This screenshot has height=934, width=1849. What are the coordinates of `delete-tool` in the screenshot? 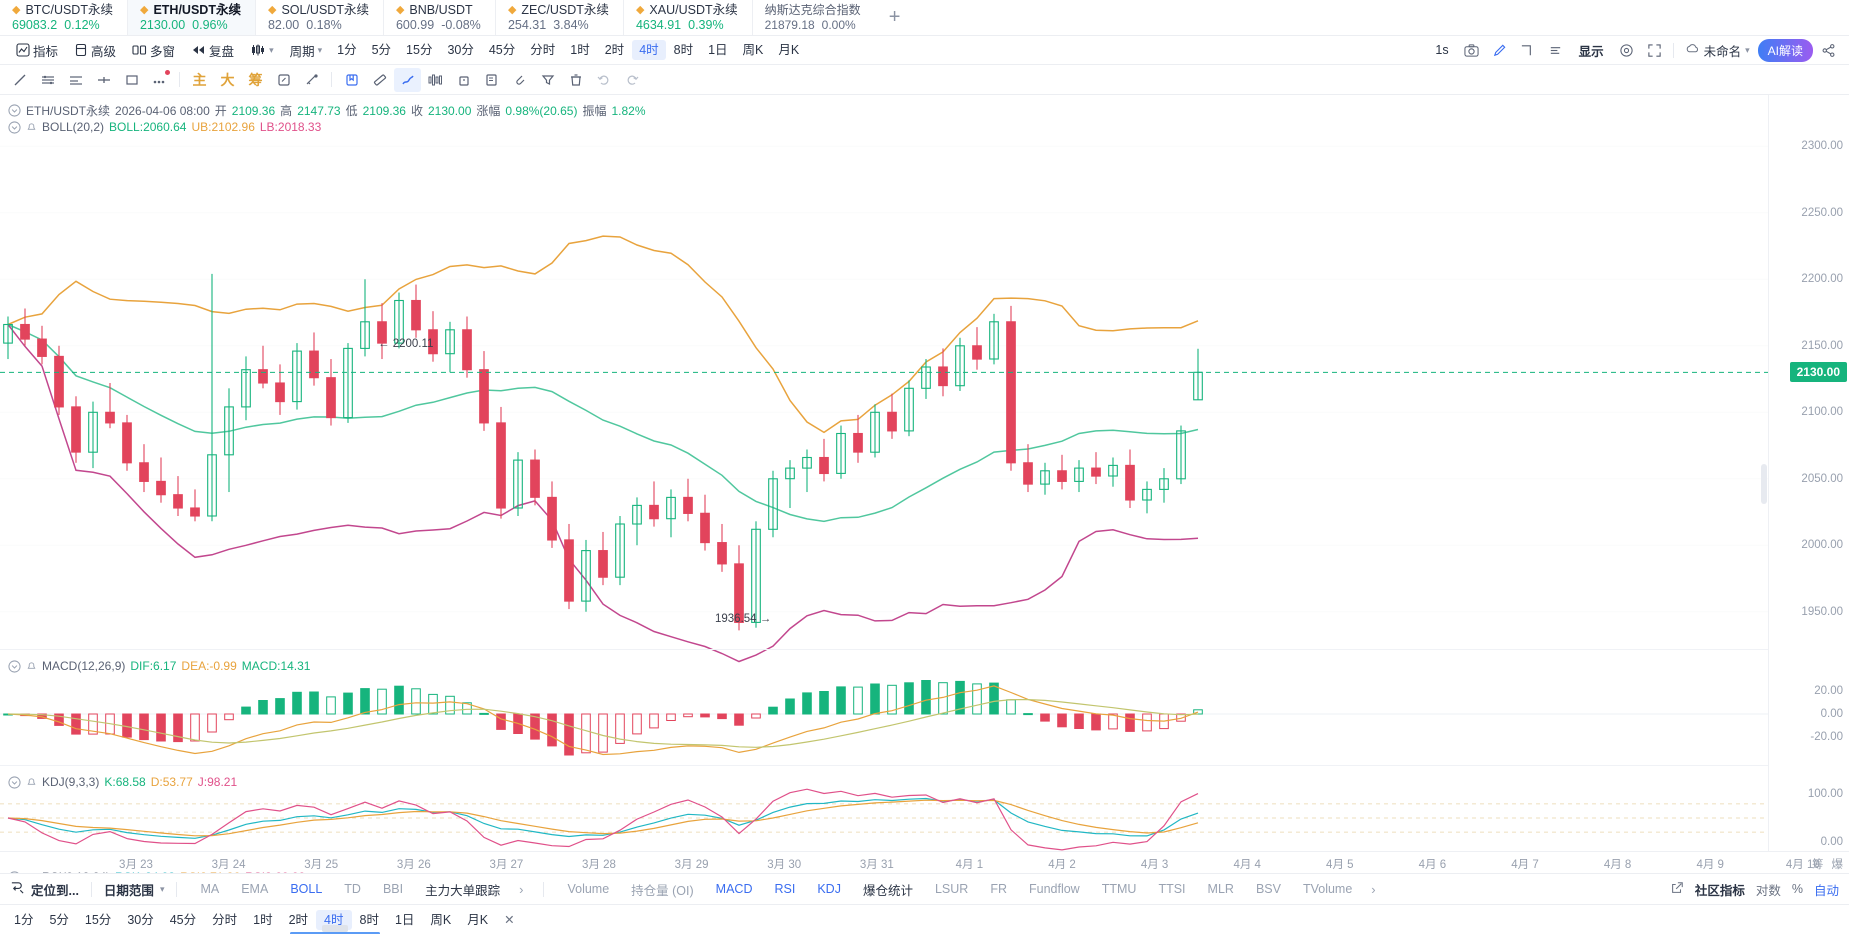 It's located at (575, 80).